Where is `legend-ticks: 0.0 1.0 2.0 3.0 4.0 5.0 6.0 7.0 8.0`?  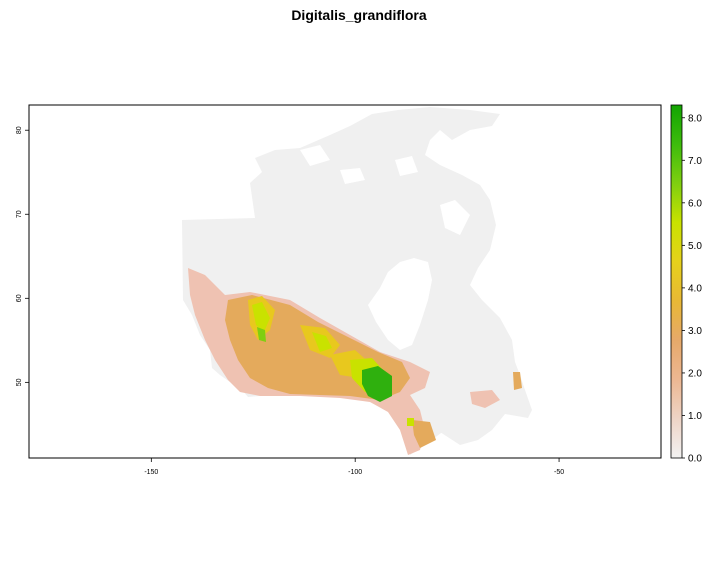 legend-ticks: 0.0 1.0 2.0 3.0 4.0 5.0 6.0 7.0 8.0 is located at coordinates (692, 289).